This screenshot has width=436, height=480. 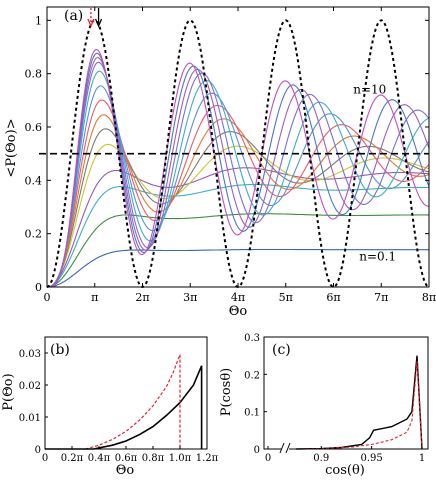 What do you see at coordinates (34, 127) in the screenshot?
I see `y-tick-label: 0.6` at bounding box center [34, 127].